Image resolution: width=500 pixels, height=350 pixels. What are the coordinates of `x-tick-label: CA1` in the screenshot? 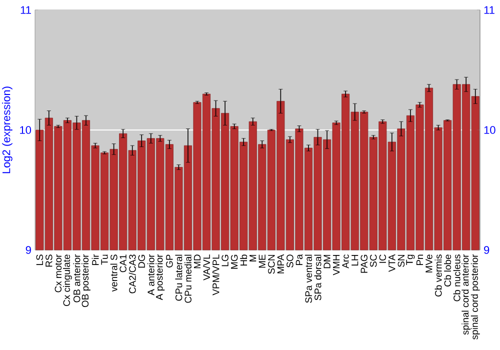 It's located at (123, 263).